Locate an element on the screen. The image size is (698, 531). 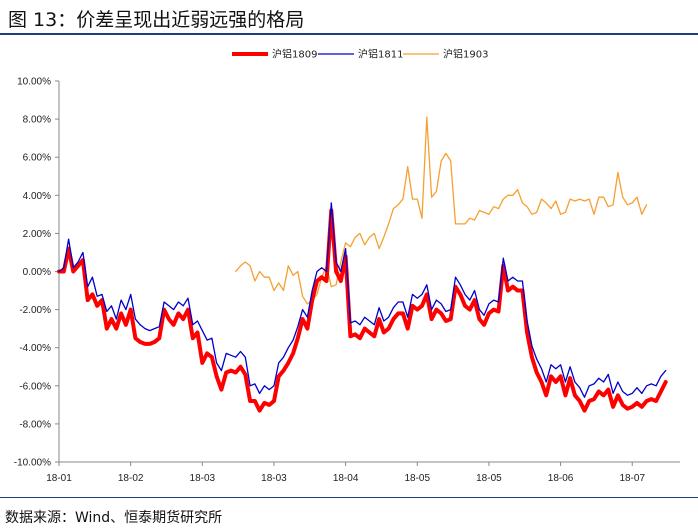
figure-title: 图 13：价差呈现出近弱远强的格局 is located at coordinates (156, 20).